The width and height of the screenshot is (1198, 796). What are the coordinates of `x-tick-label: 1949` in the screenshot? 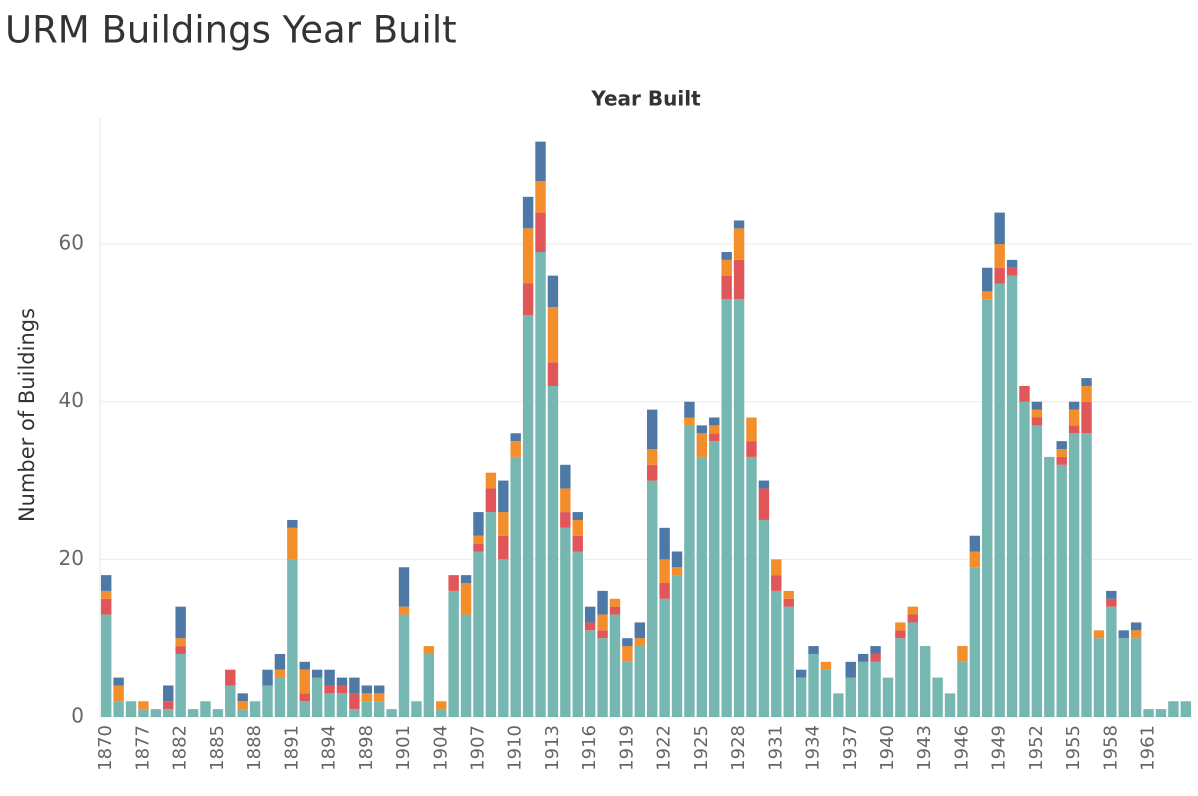 It's located at (999, 748).